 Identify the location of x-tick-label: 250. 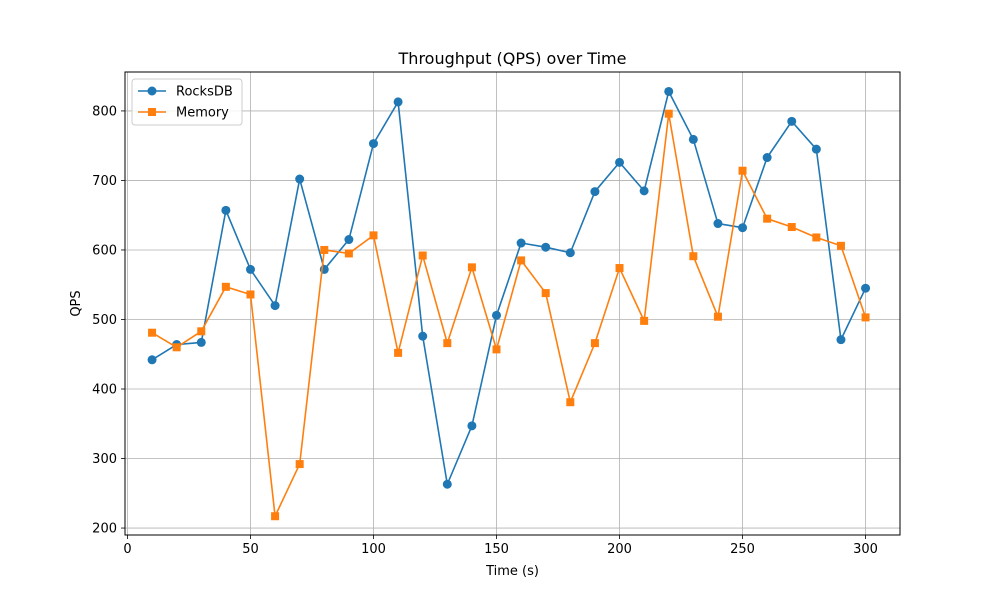
(742, 549).